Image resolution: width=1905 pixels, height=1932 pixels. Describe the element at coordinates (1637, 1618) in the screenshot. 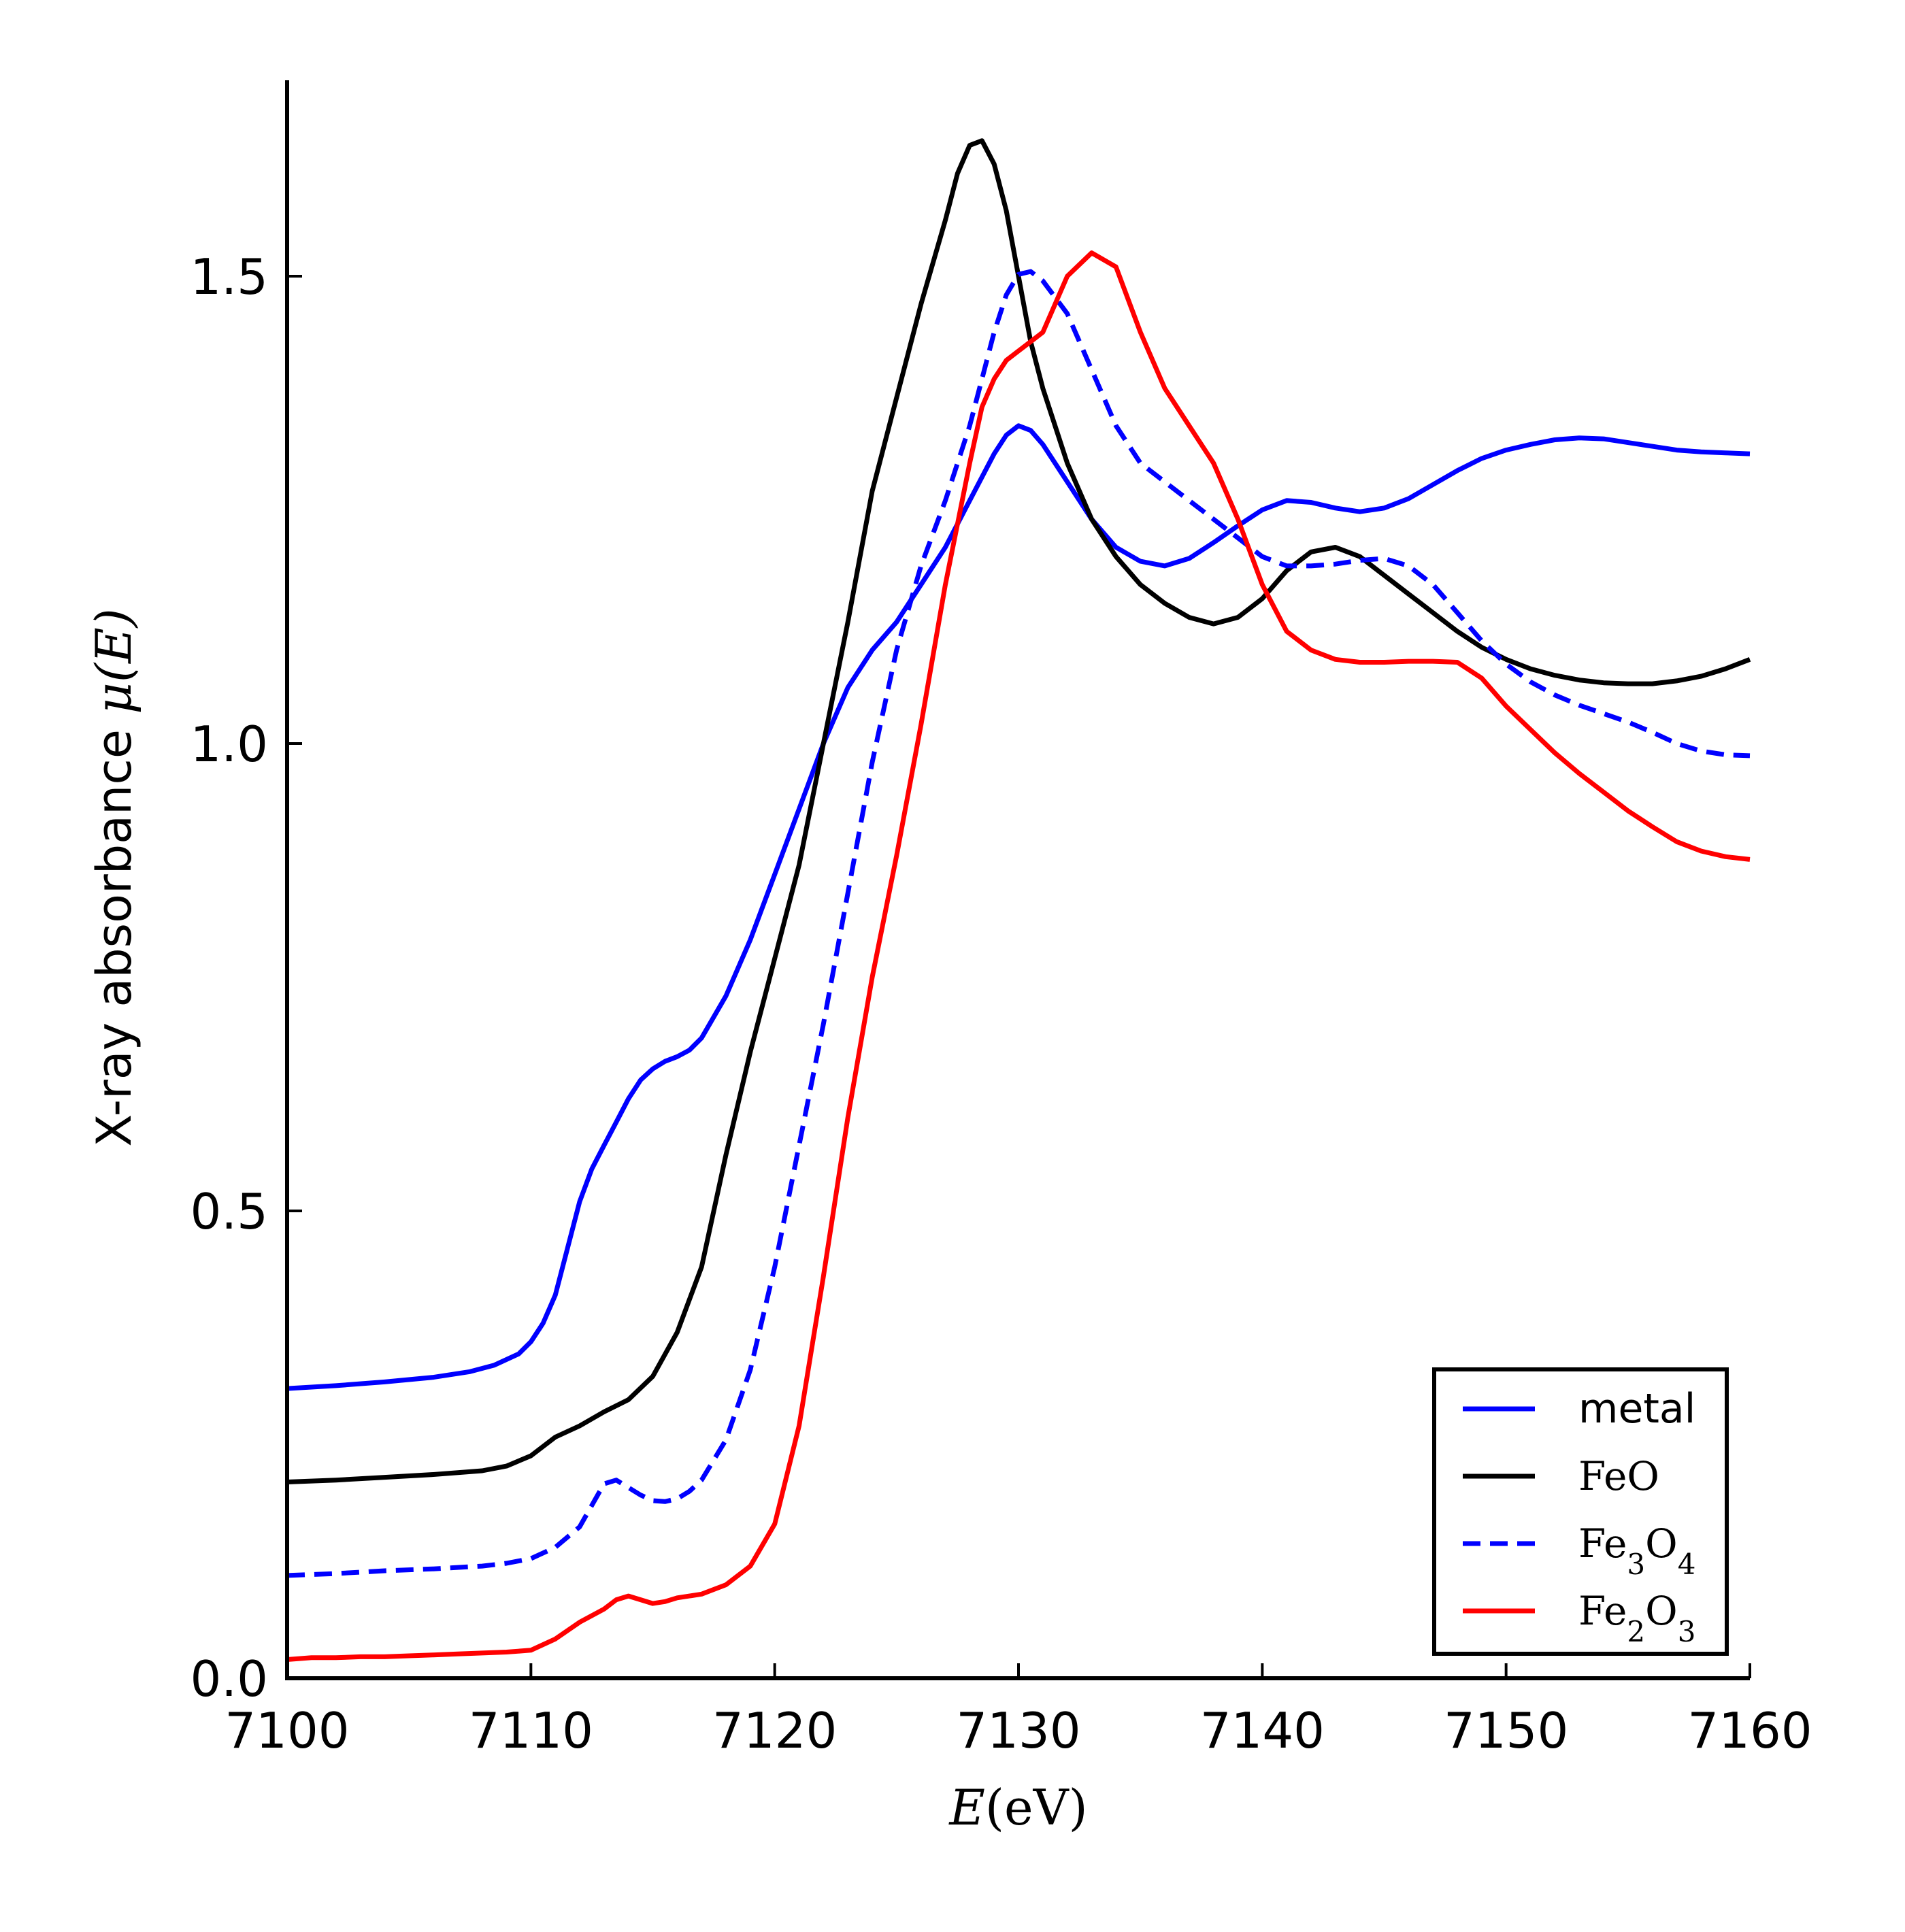

I see `legend-label-fe2o3: Fe2O3` at that location.